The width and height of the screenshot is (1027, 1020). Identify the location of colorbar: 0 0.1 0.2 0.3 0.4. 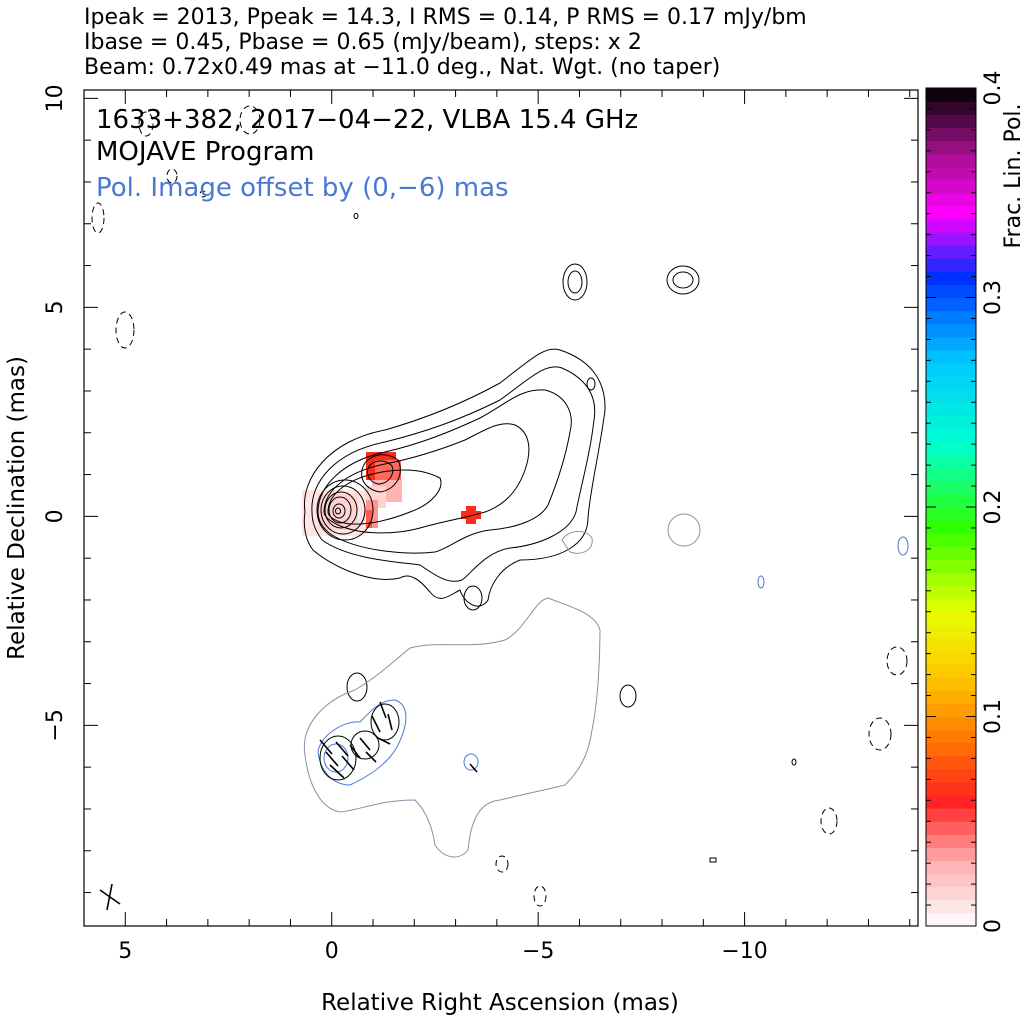
(965, 502).